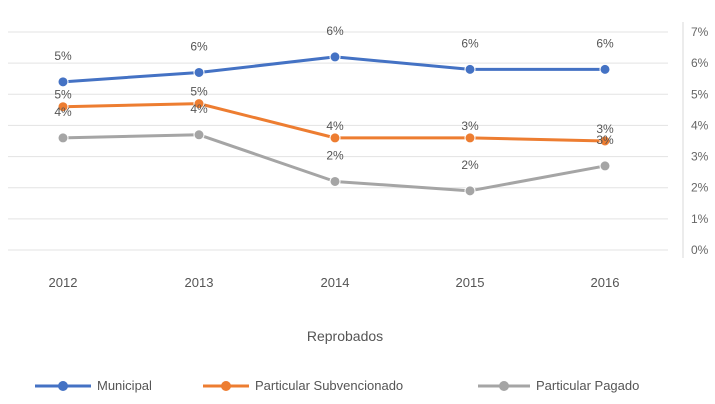 This screenshot has height=404, width=715. Describe the element at coordinates (63, 385) in the screenshot. I see `legend-marker-municipal` at that location.